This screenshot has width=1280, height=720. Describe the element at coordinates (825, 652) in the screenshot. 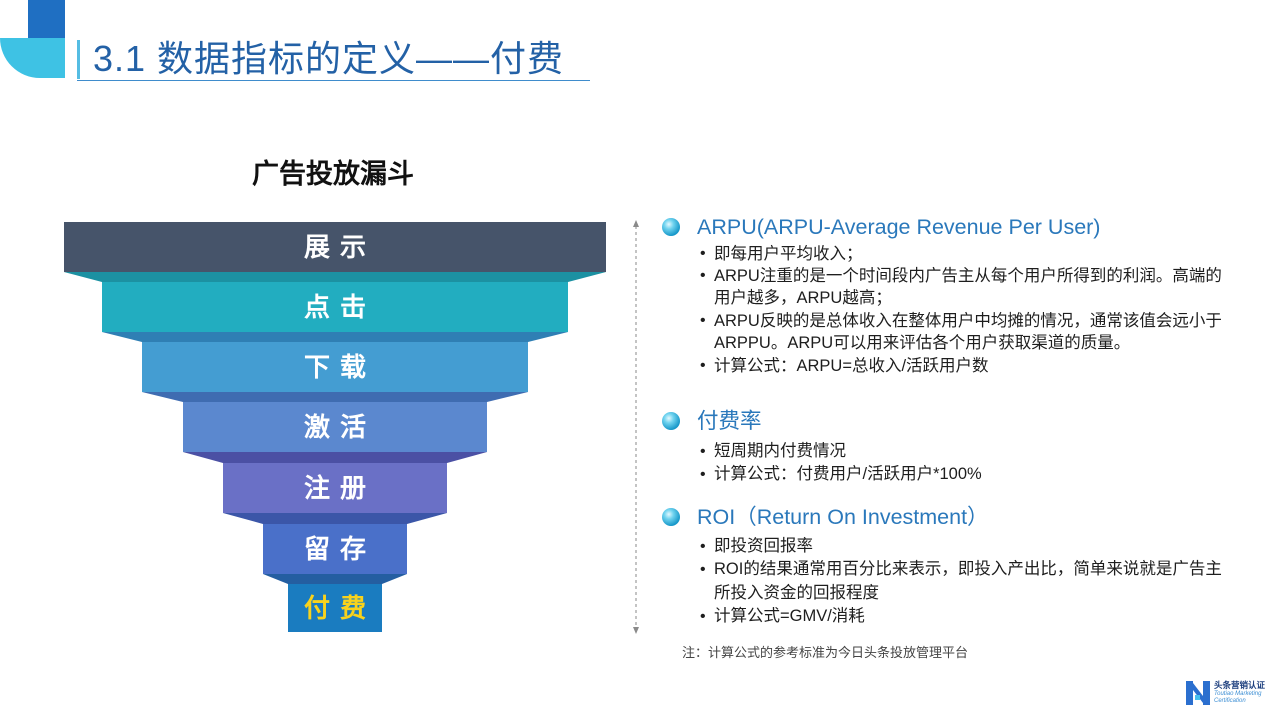

I see `footnote: 注：计算公式的参考标准为今日头条投放管理平台` at that location.